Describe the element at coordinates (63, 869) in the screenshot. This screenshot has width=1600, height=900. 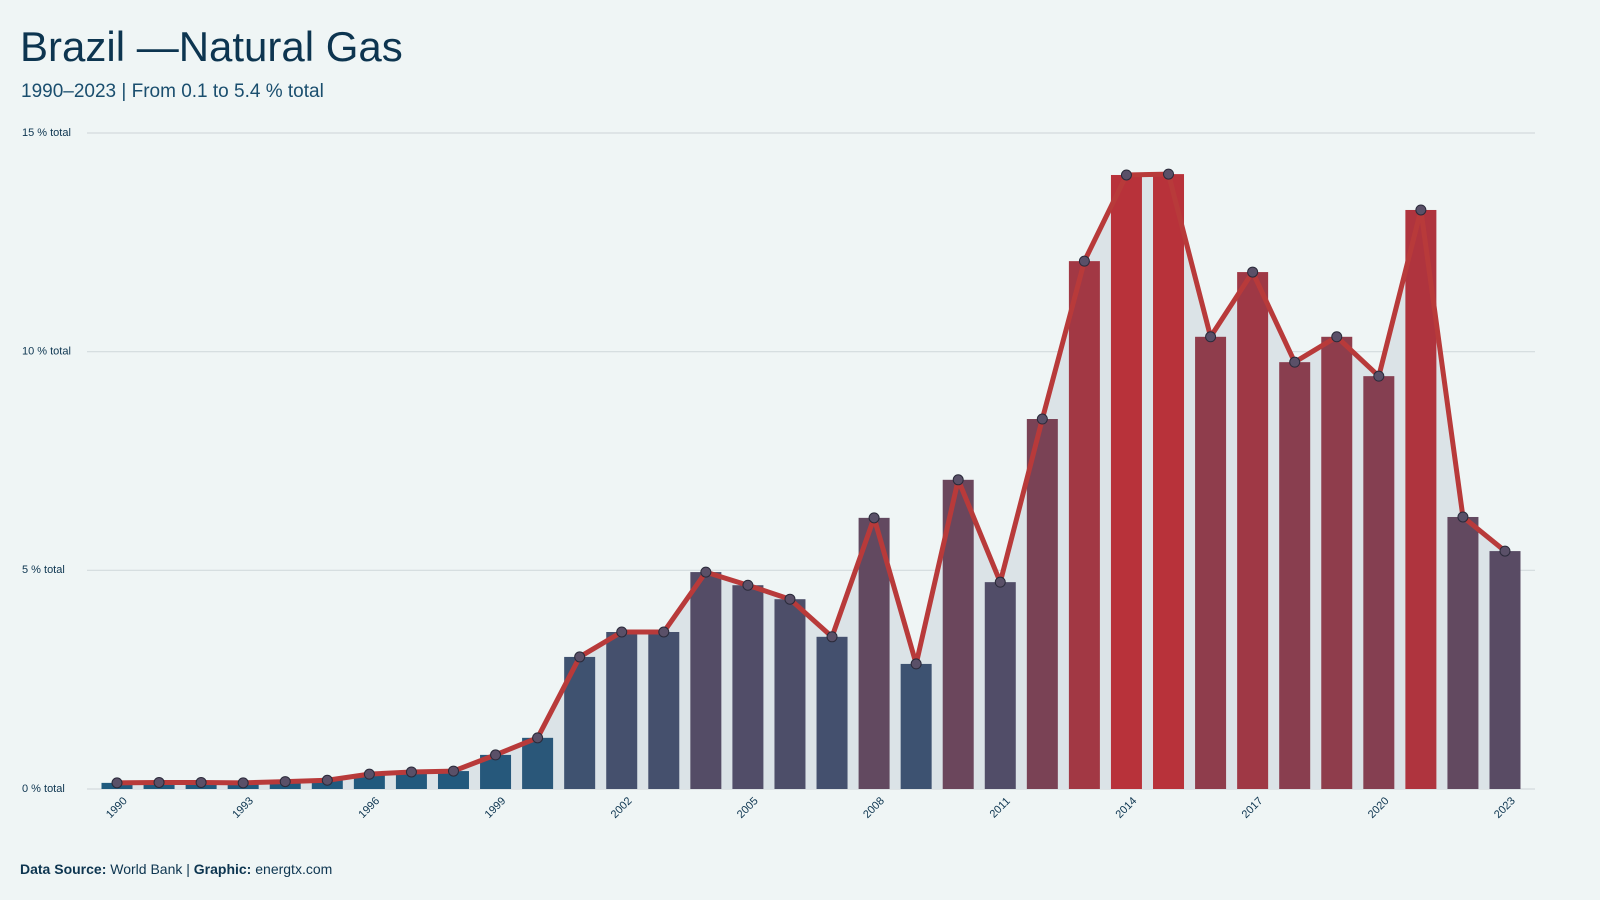
I see `footer-label: Data Source:` at that location.